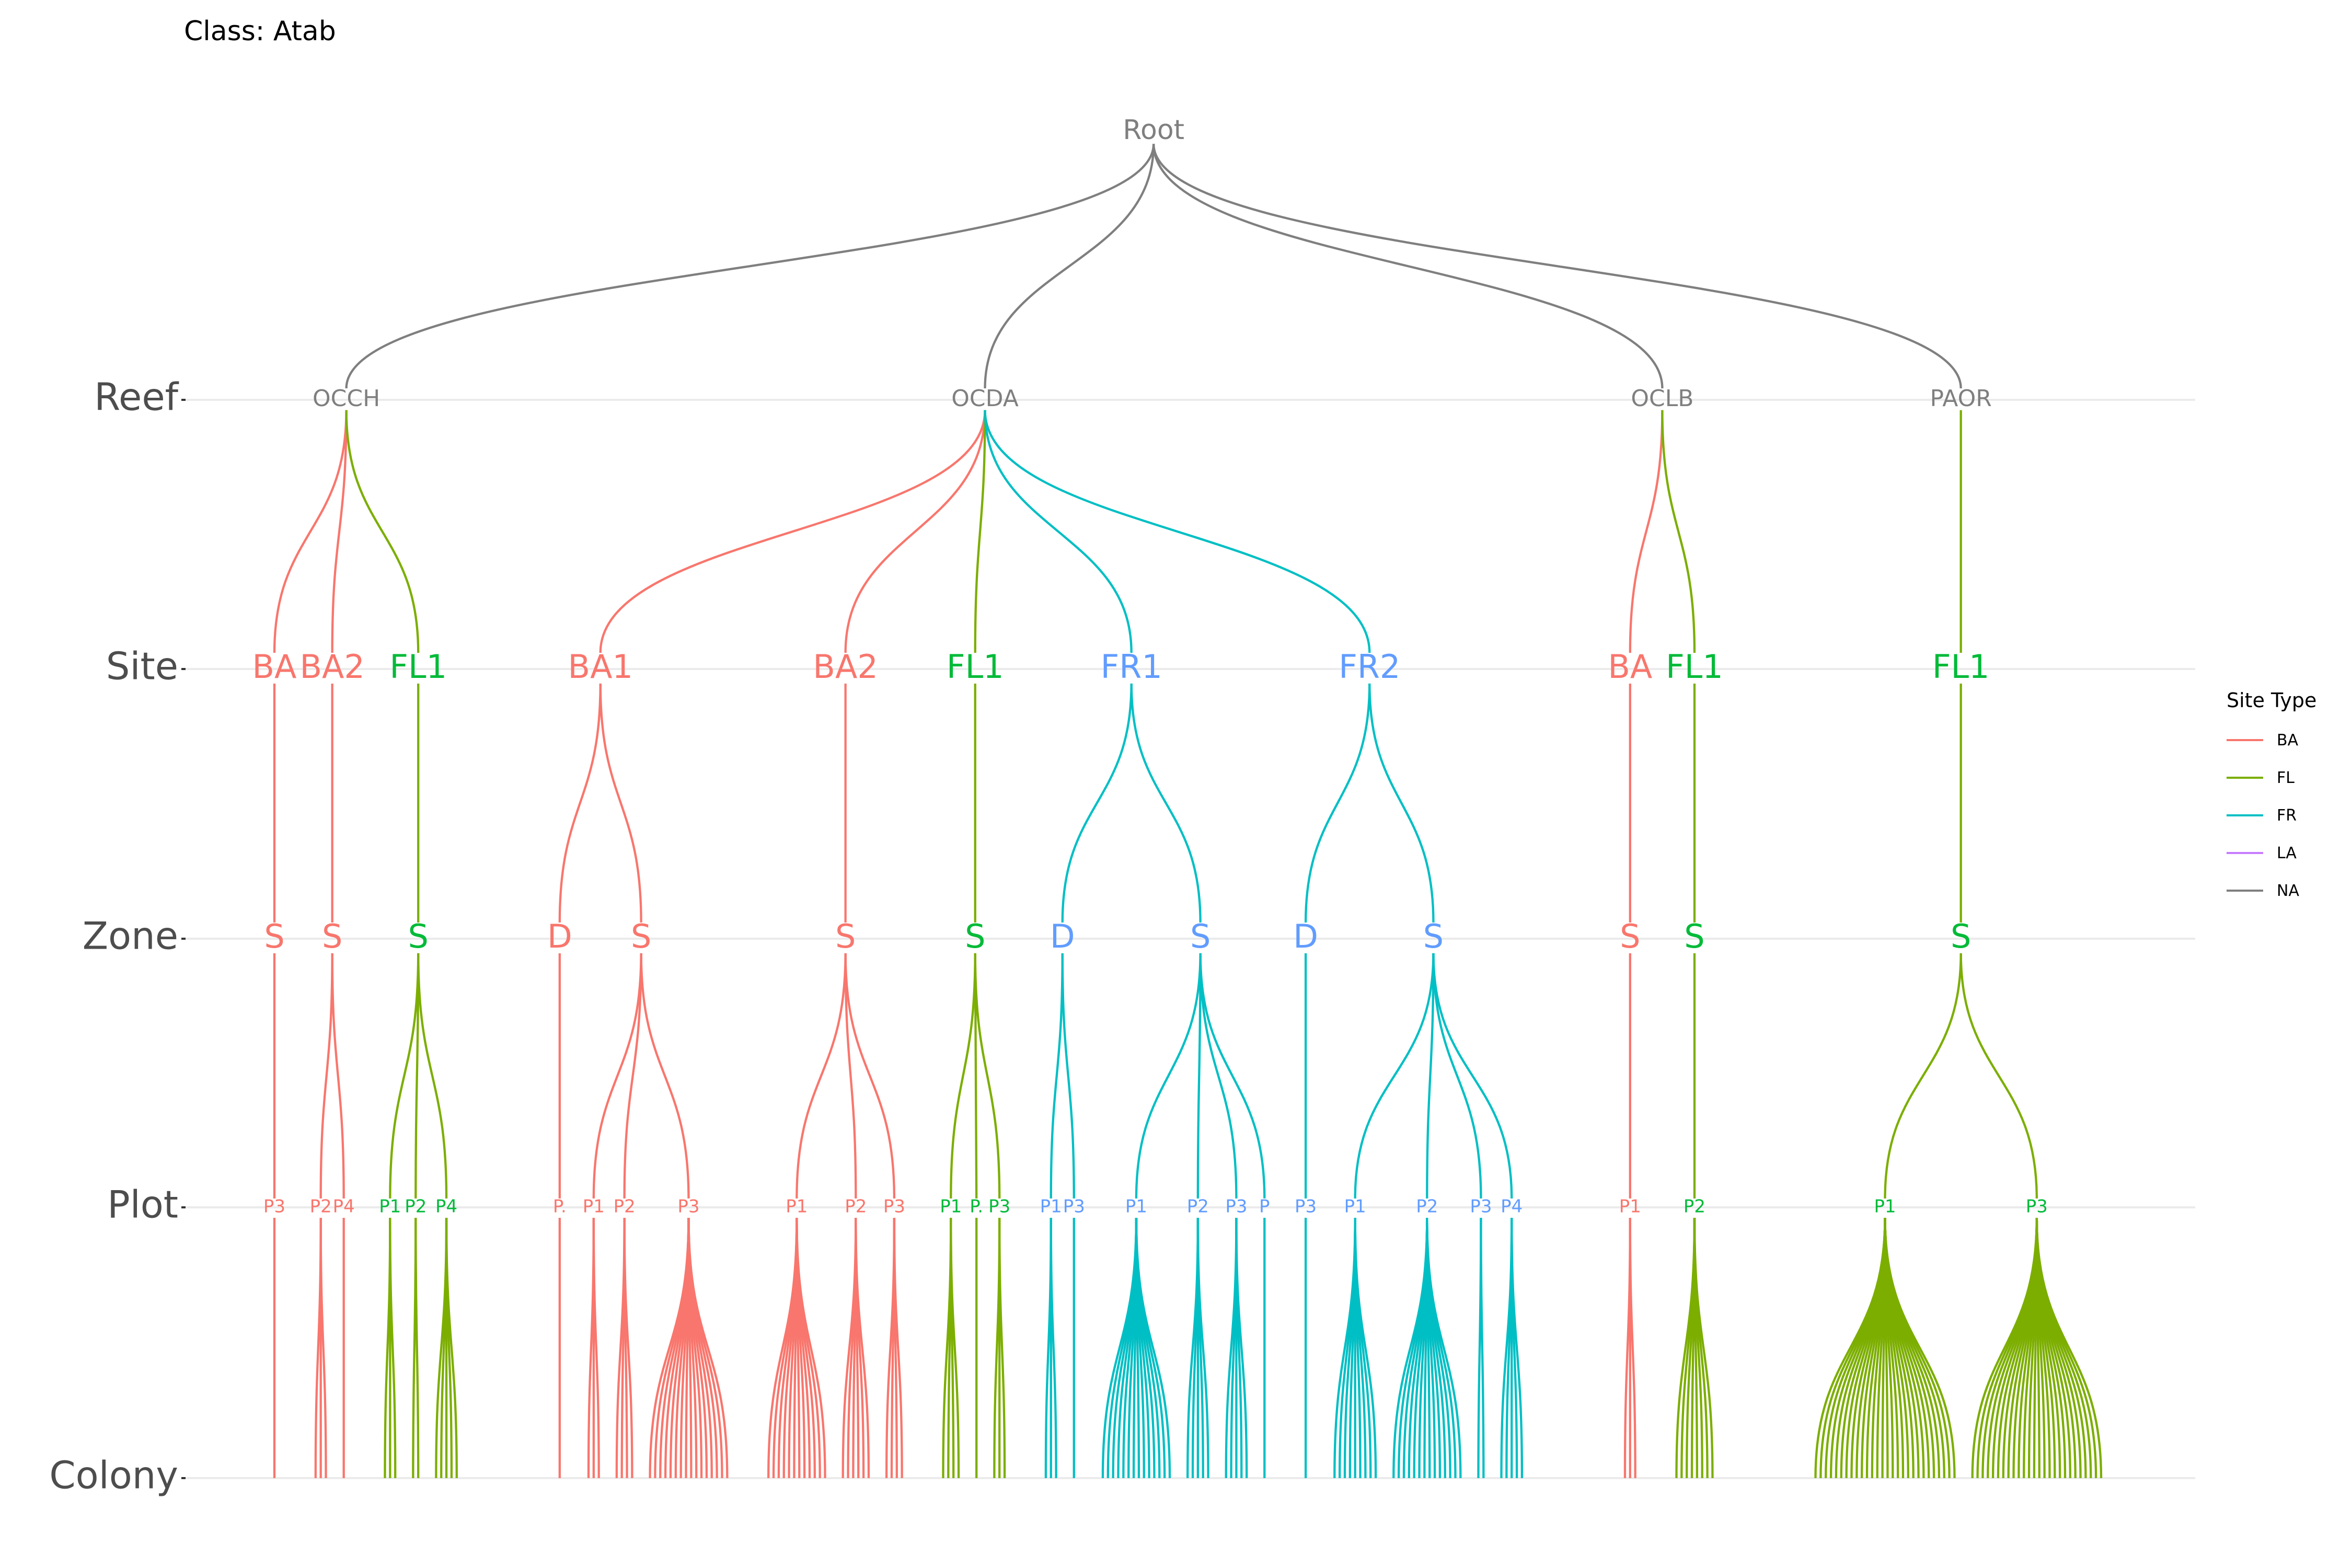 This screenshot has width=2352, height=1568. What do you see at coordinates (2245, 778) in the screenshot?
I see `legend-key-fl` at bounding box center [2245, 778].